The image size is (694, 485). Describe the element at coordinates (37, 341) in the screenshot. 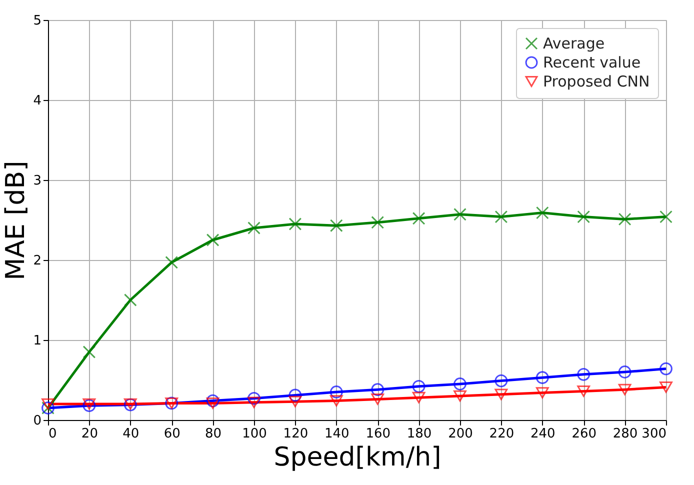

I see `y-tick-label: 1` at that location.